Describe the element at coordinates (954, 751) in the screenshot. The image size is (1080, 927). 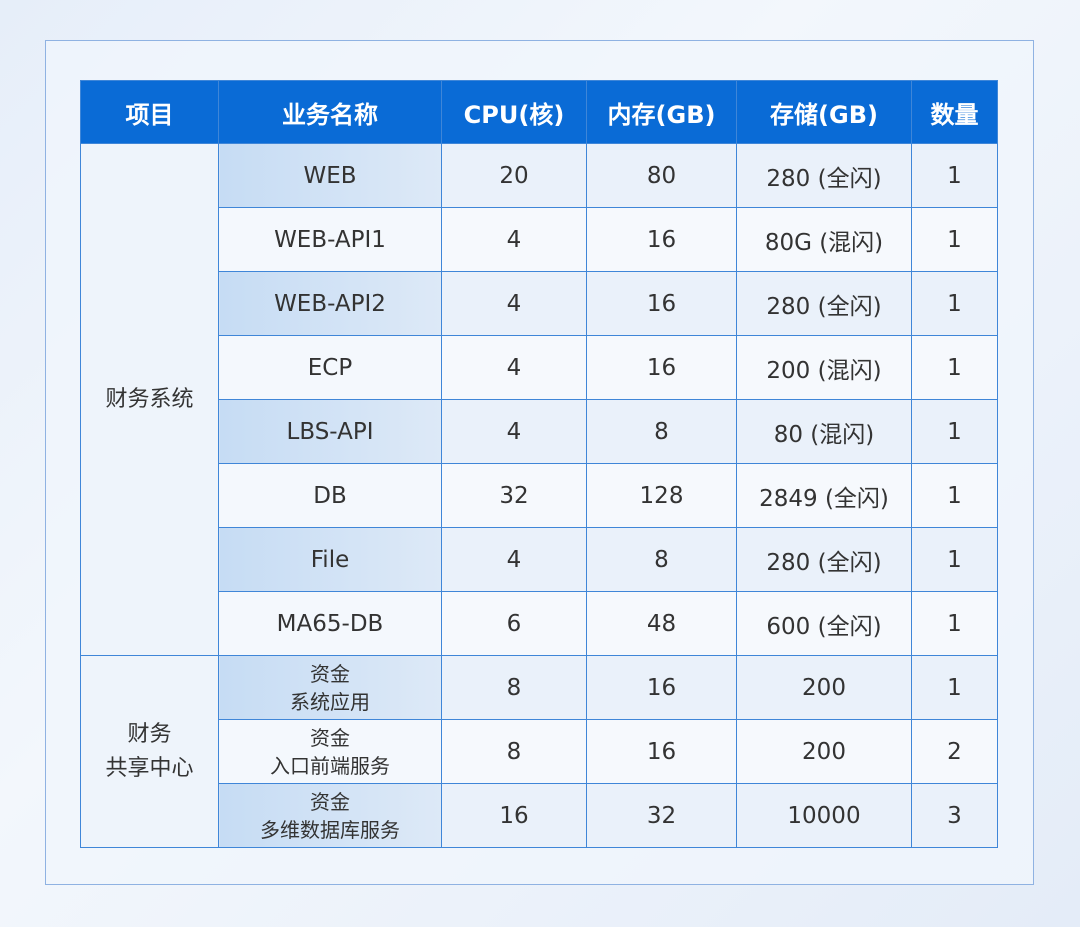
I see `quantity-cell: 2` at that location.